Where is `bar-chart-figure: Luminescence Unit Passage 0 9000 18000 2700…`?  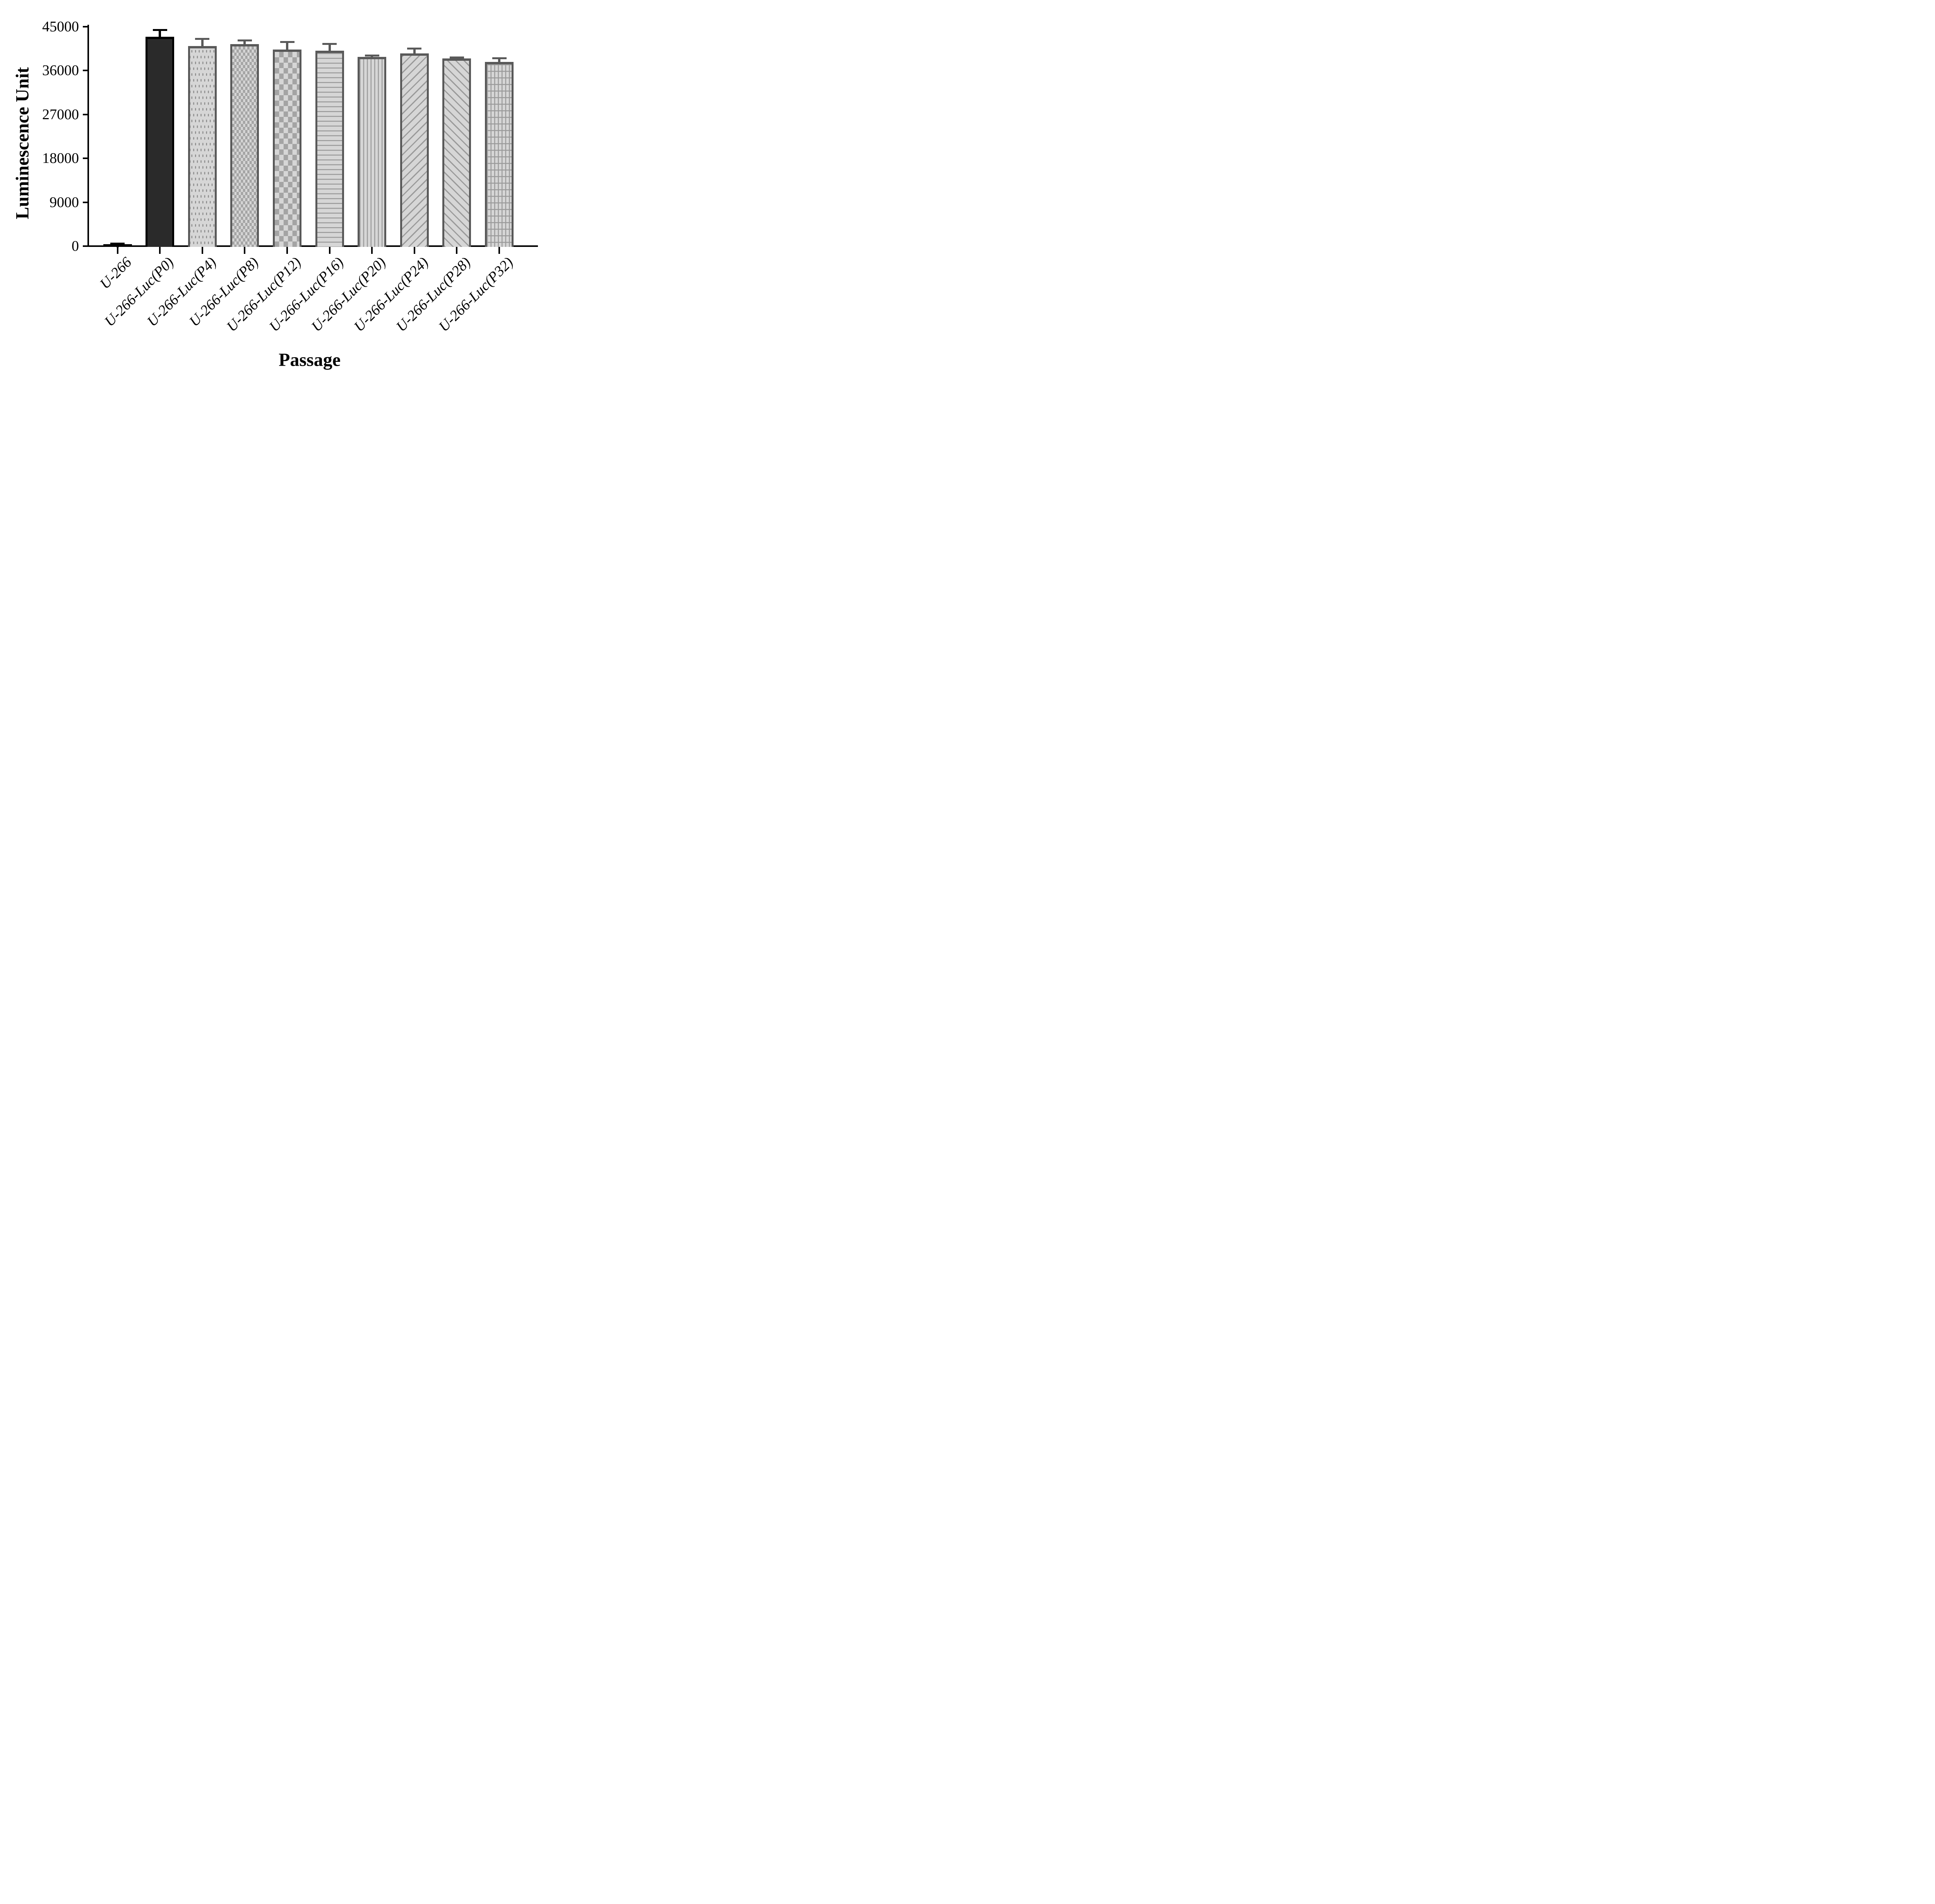 bar-chart-figure: Luminescence Unit Passage 0 9000 18000 2700… is located at coordinates (275, 190).